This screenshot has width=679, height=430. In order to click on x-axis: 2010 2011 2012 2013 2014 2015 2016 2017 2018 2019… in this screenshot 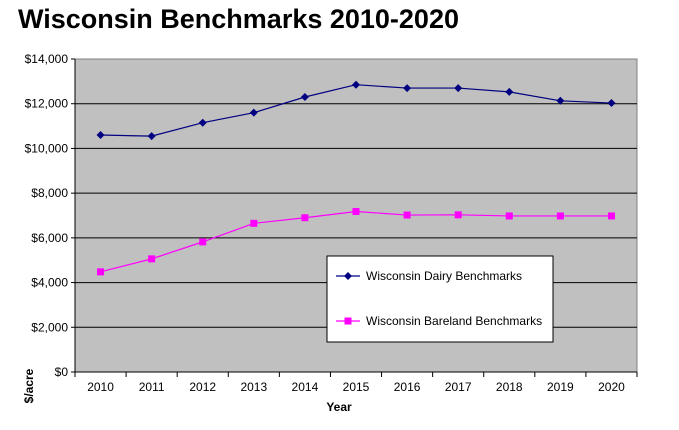, I will do `click(356, 382)`.